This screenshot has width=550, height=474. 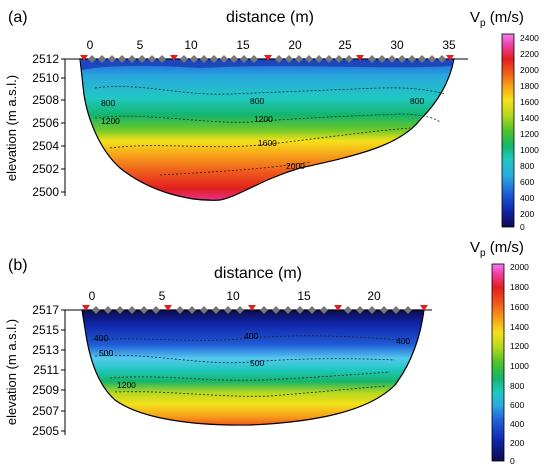 I want to click on panel-b-contour-labels: 400 400 400 500 500 1200, so click(x=252, y=360).